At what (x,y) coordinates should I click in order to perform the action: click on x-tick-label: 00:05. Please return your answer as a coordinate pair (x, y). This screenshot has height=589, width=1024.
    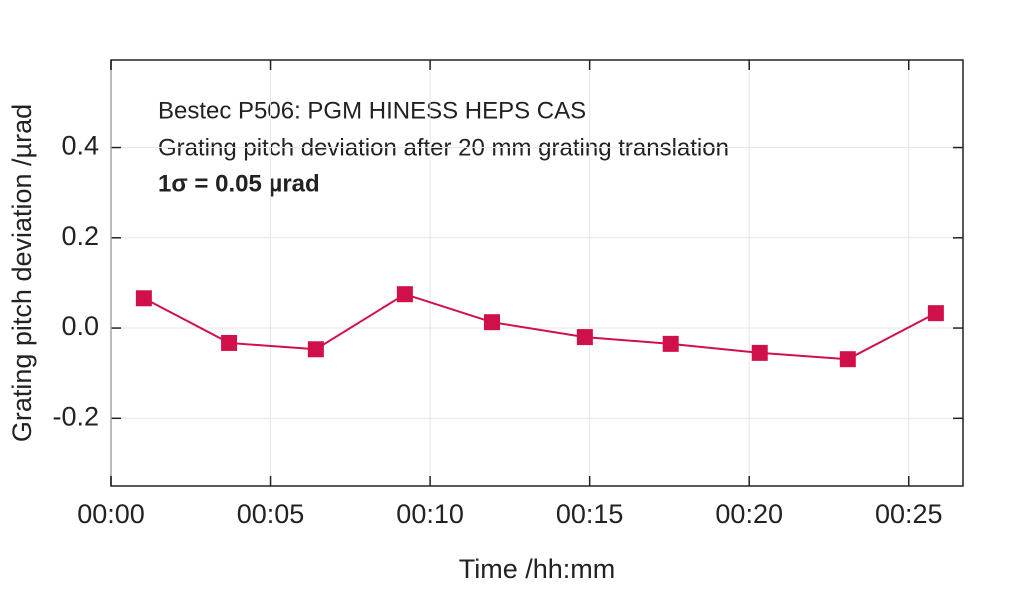
    Looking at the image, I should click on (271, 514).